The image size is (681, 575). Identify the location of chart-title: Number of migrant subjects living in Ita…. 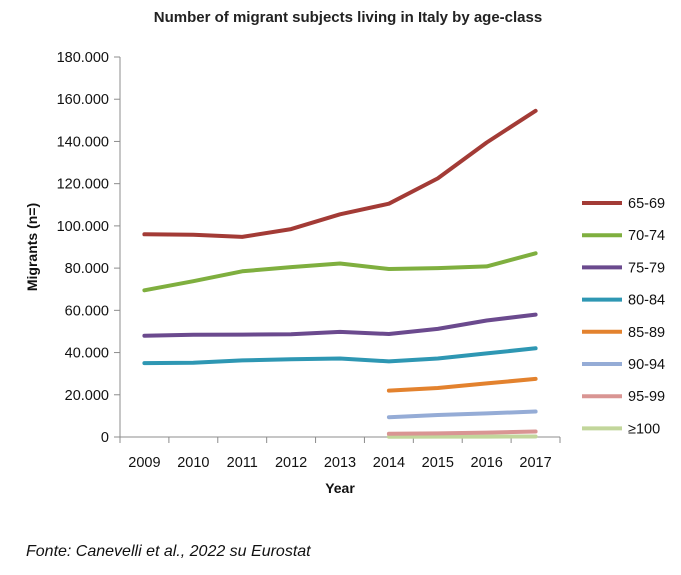
(348, 17).